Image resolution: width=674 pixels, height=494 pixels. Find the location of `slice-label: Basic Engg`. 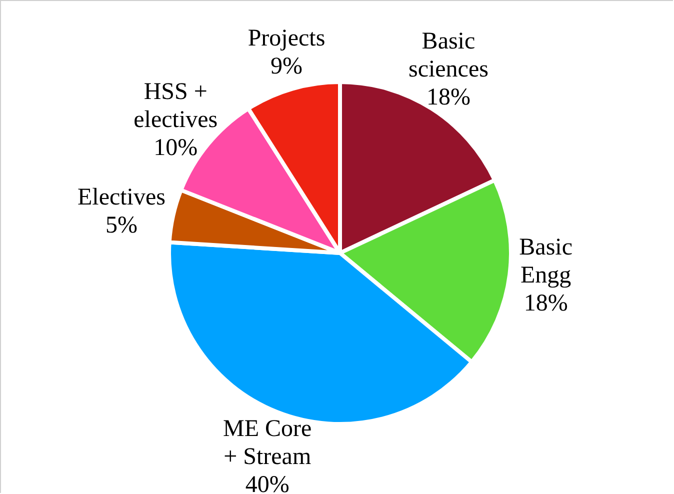

slice-label: Basic Engg is located at coordinates (545, 261).